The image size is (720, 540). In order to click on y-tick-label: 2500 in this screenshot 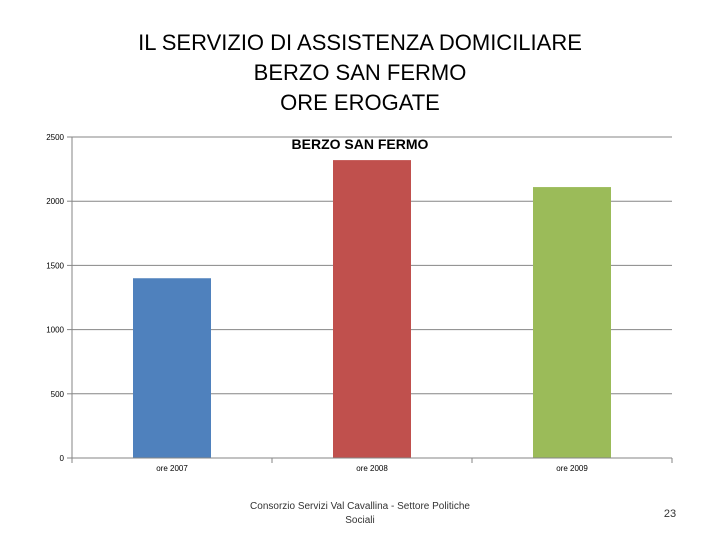, I will do `click(55, 137)`.